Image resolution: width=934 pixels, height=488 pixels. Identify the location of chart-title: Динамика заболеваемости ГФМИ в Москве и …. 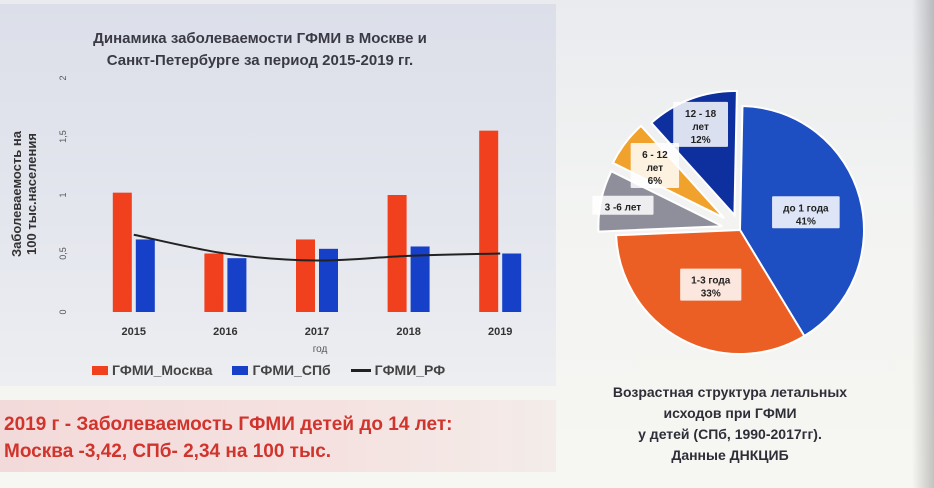
(260, 50).